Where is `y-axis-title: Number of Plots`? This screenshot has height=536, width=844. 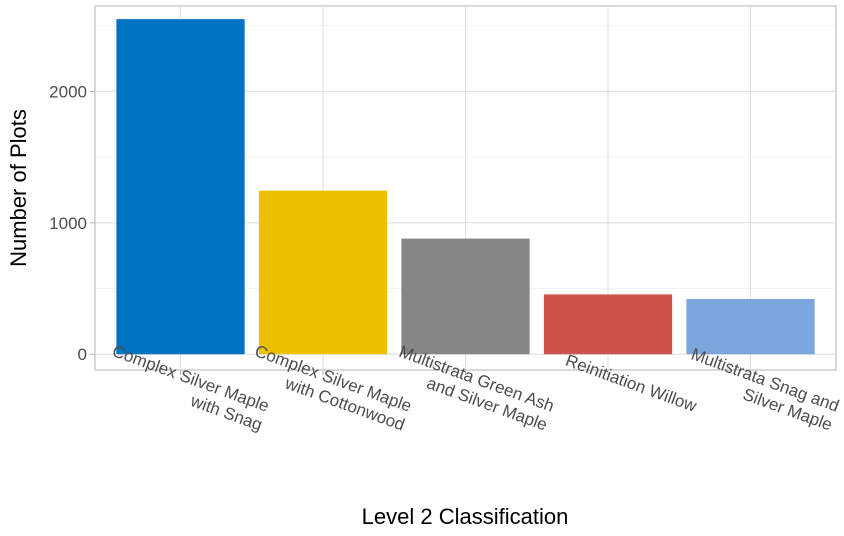 y-axis-title: Number of Plots is located at coordinates (18, 188).